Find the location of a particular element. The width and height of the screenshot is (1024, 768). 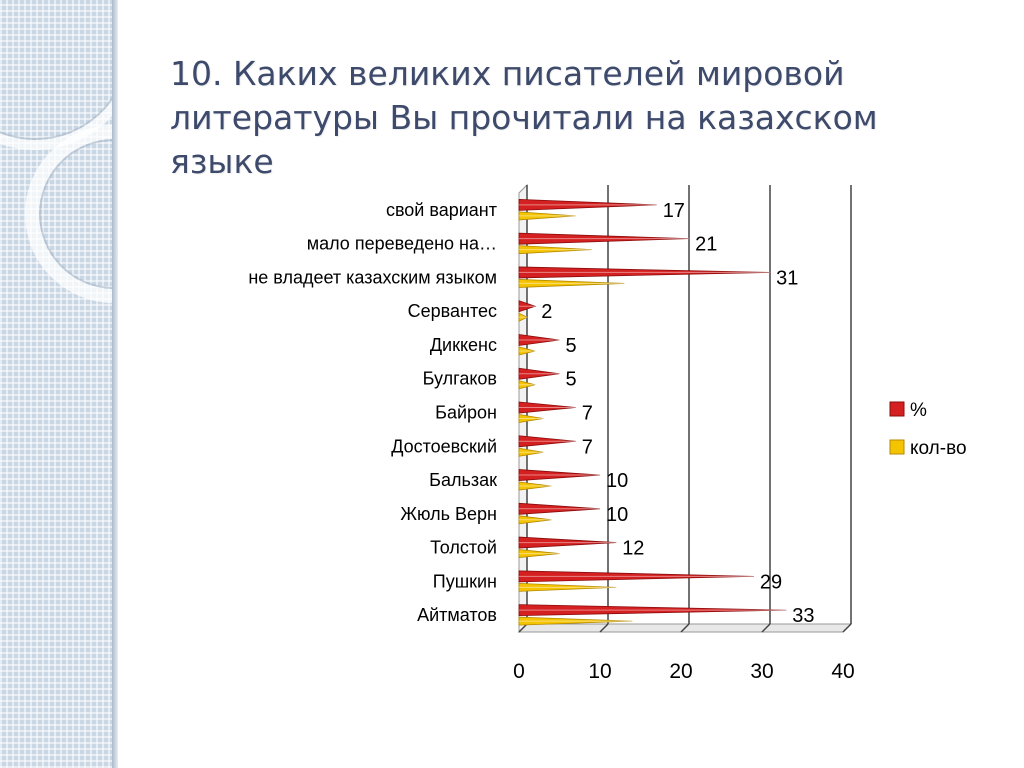

data-label: 33 is located at coordinates (803, 616).